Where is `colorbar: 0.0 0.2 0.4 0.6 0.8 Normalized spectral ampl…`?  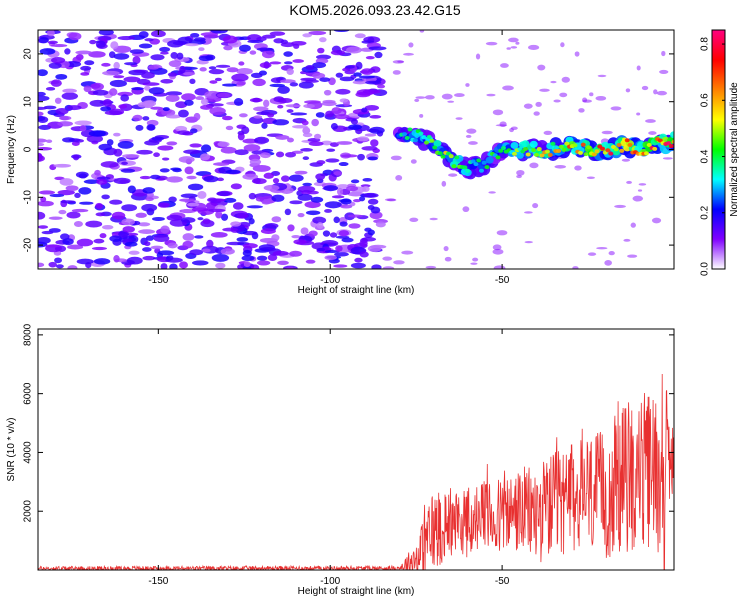 colorbar: 0.0 0.2 0.4 0.6 0.8 Normalized spectral ampl… is located at coordinates (720, 152).